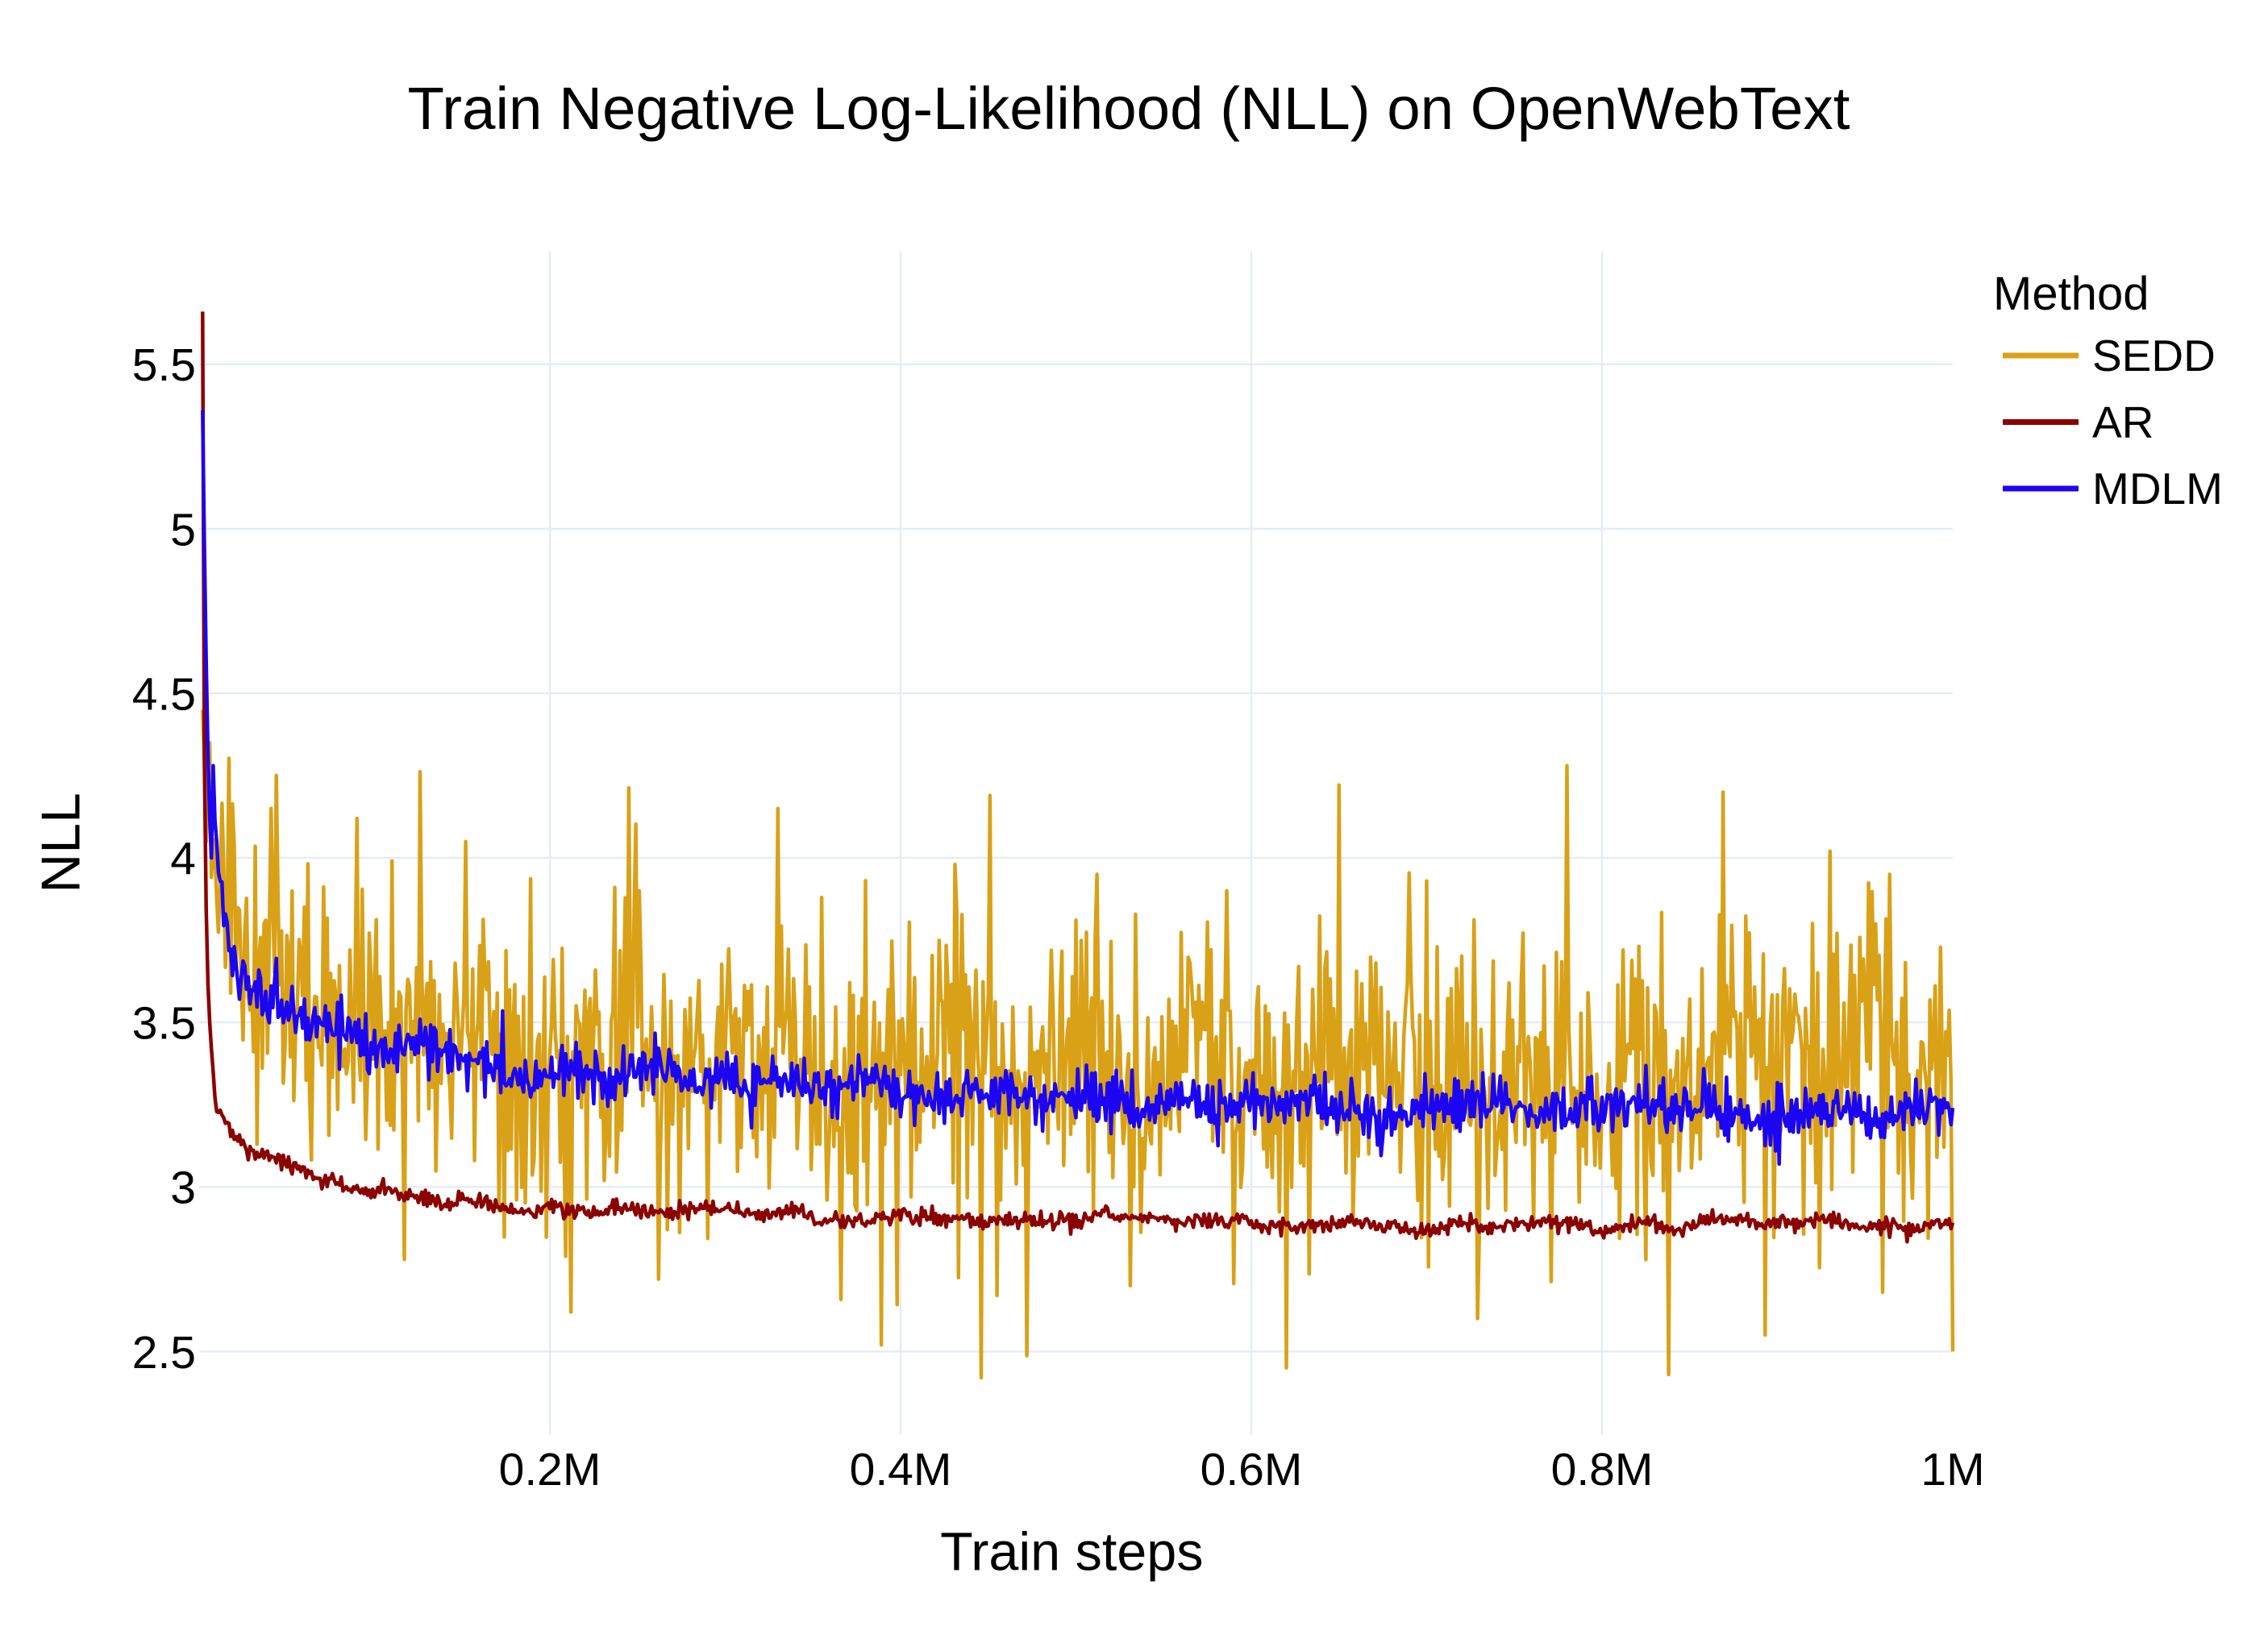  Describe the element at coordinates (2154, 356) in the screenshot. I see `svg-text: SEDD` at that location.